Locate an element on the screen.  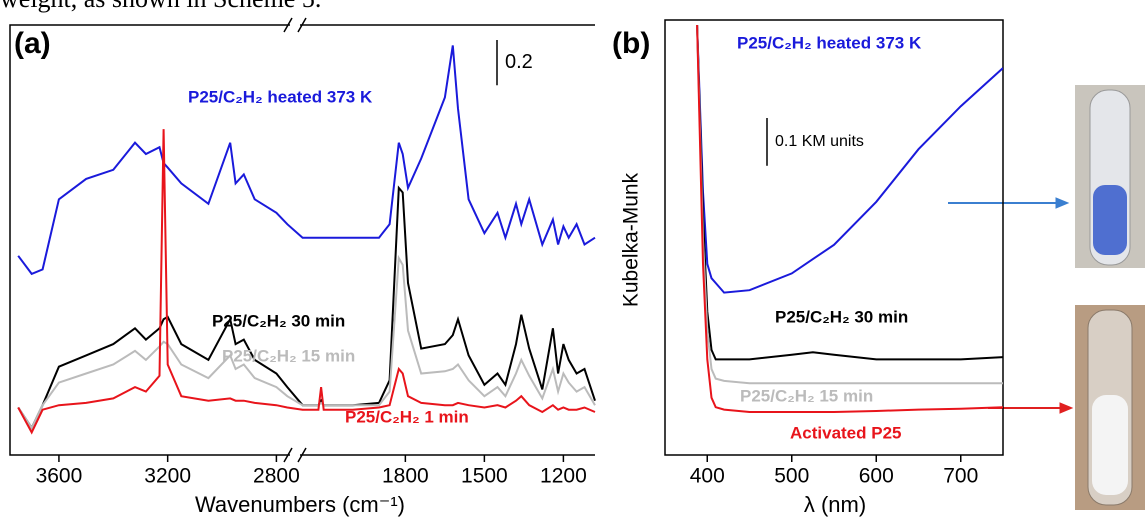
y-axis-title: Kubelka-Munk is located at coordinates (631, 239).